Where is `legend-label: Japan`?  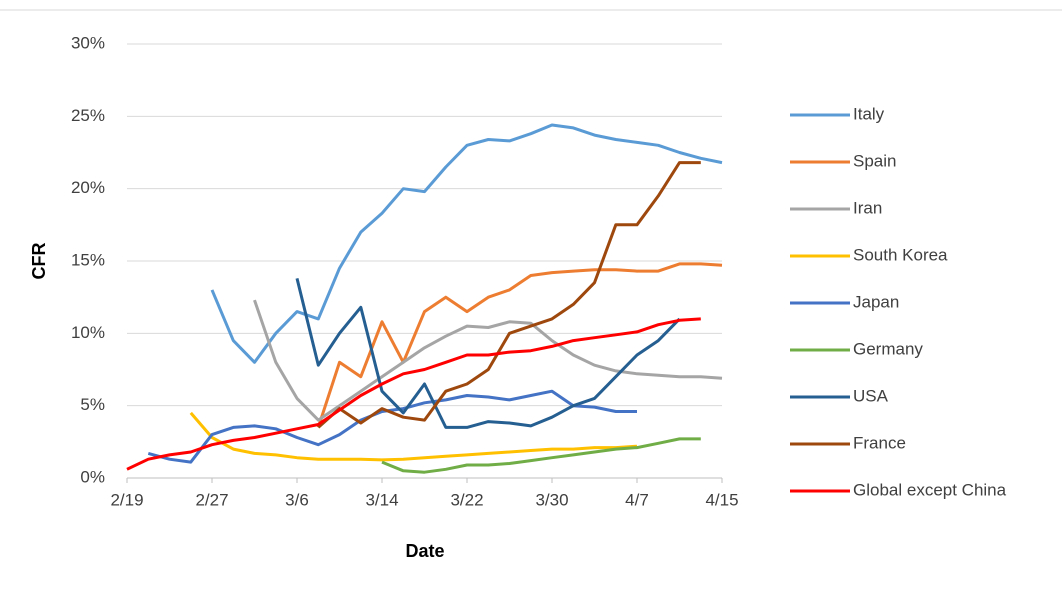 legend-label: Japan is located at coordinates (876, 301).